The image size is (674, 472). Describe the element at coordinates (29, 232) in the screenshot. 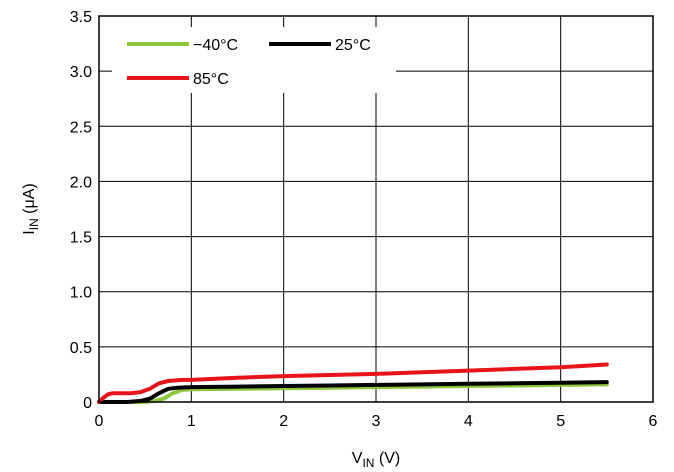

I see `y-axis-label-main: I` at that location.